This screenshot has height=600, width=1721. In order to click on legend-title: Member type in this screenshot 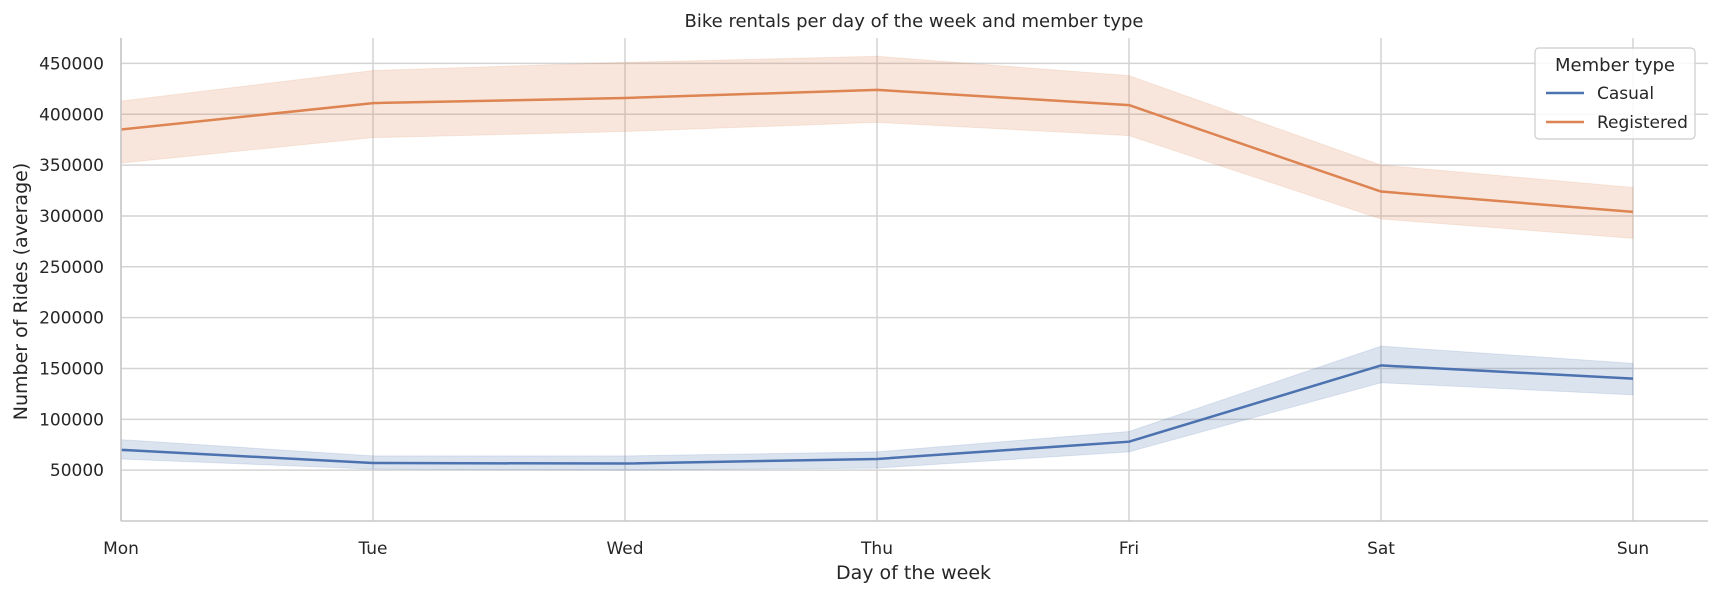, I will do `click(1615, 65)`.